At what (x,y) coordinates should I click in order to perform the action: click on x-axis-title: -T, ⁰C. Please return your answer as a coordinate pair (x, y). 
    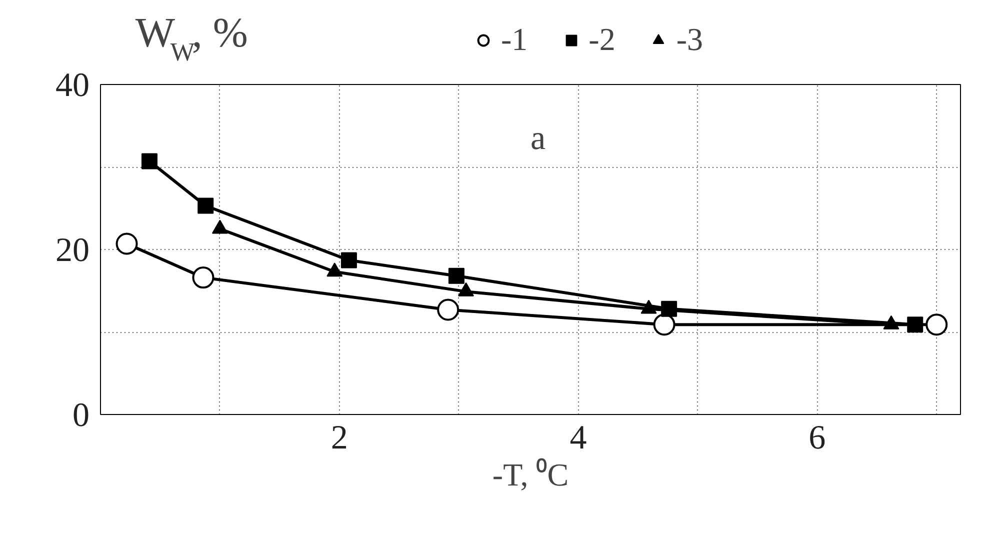
    Looking at the image, I should click on (530, 474).